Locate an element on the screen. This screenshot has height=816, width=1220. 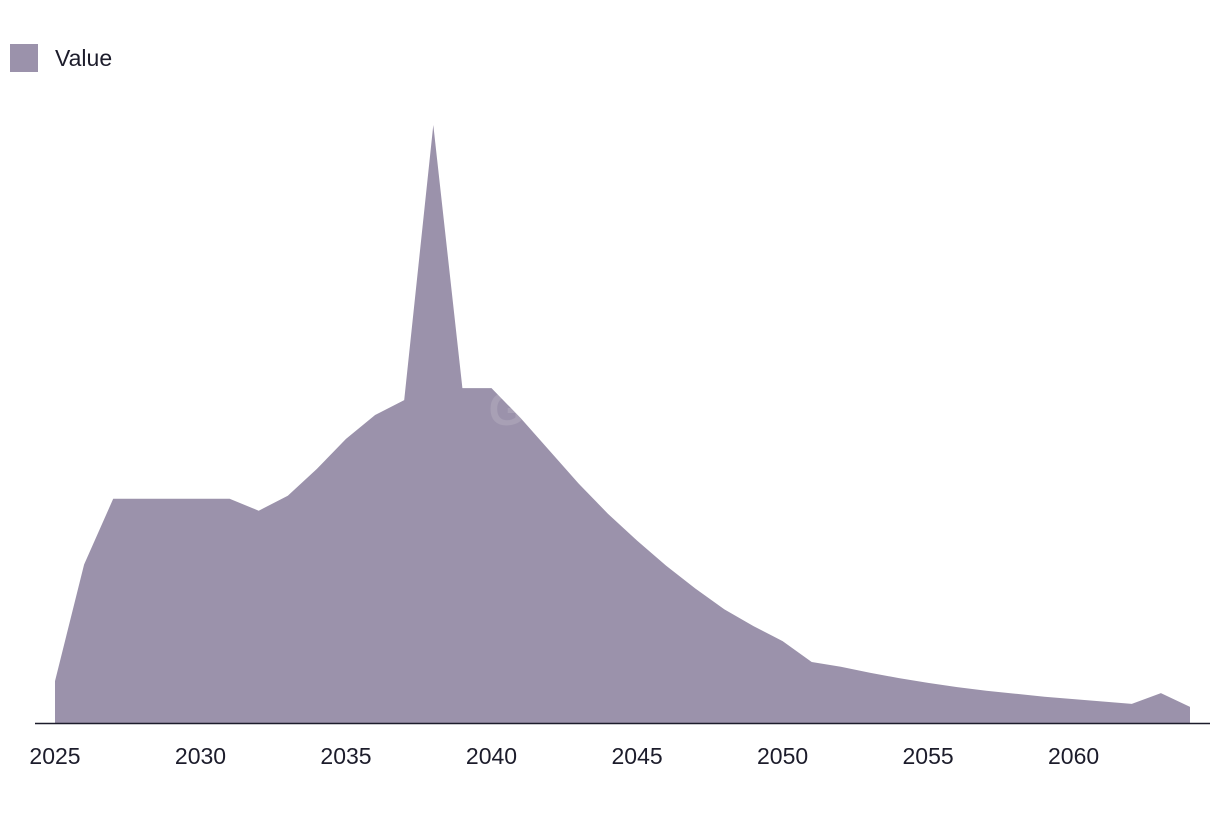
x-tick-label: 2035 is located at coordinates (345, 756).